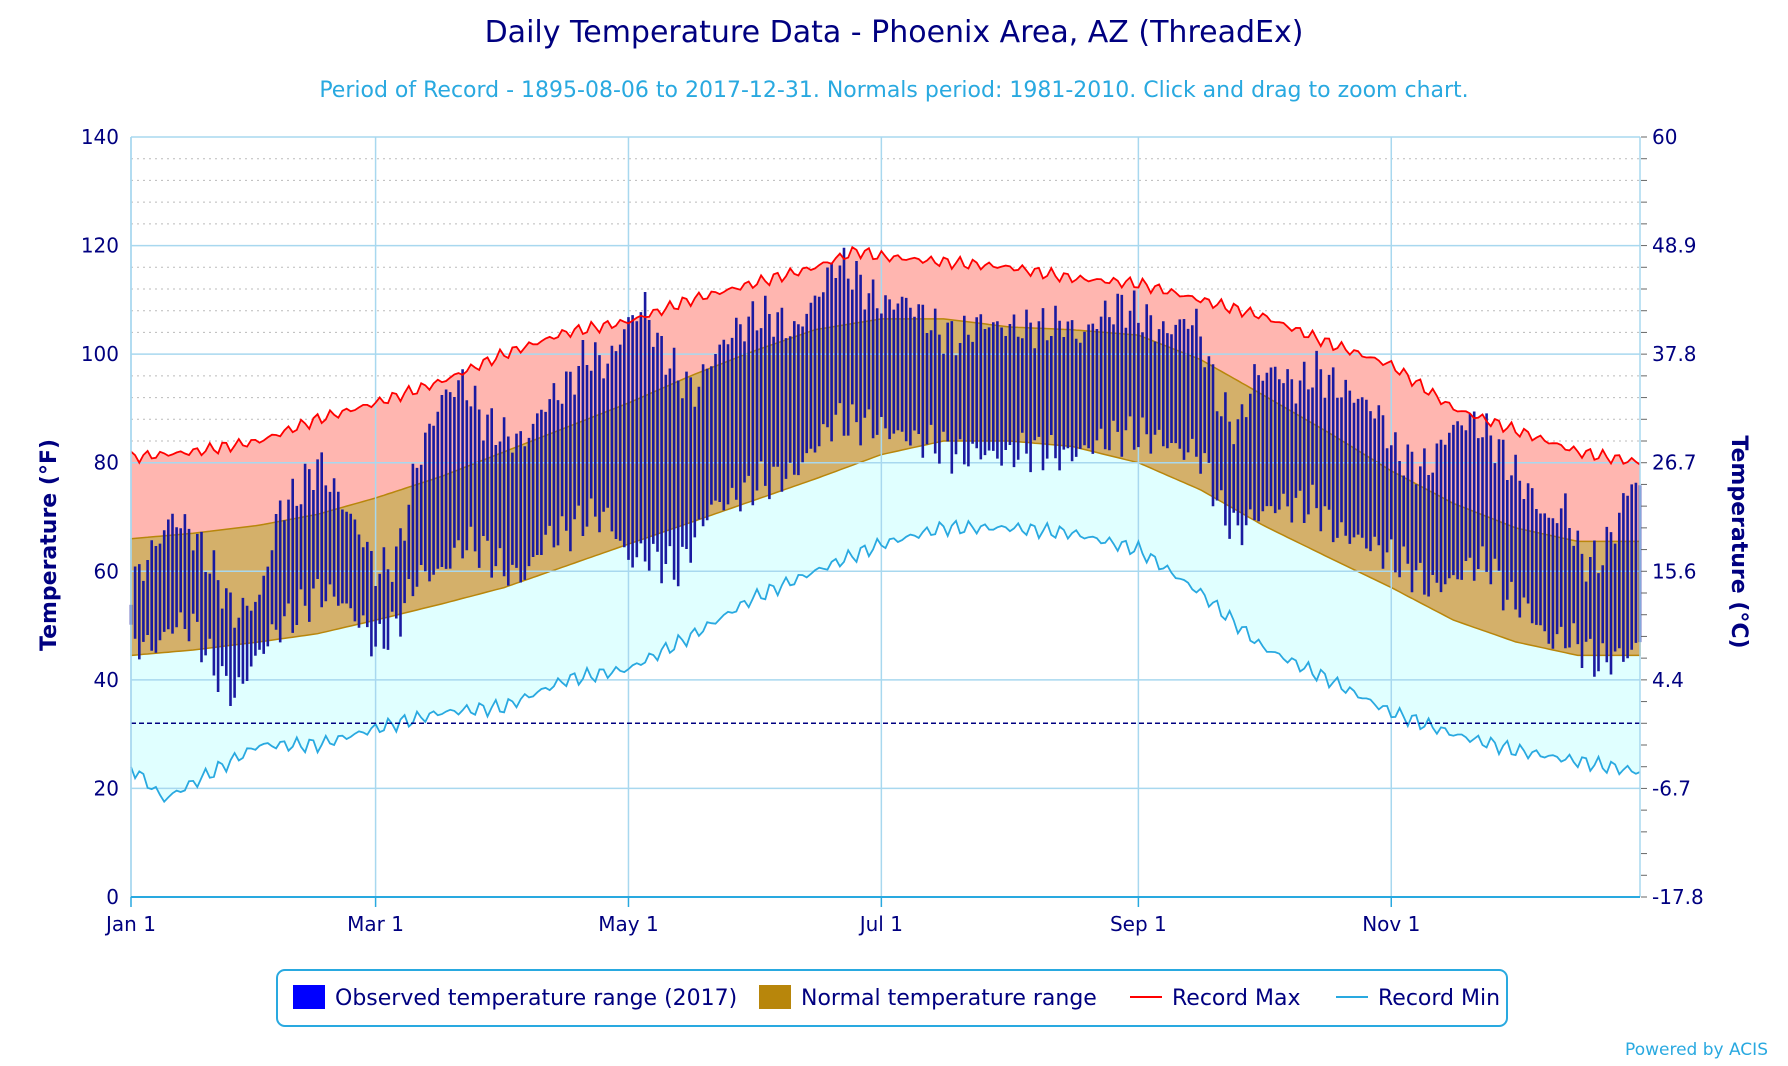  What do you see at coordinates (880, 924) in the screenshot?
I see `x-tick-label: Jul 1` at bounding box center [880, 924].